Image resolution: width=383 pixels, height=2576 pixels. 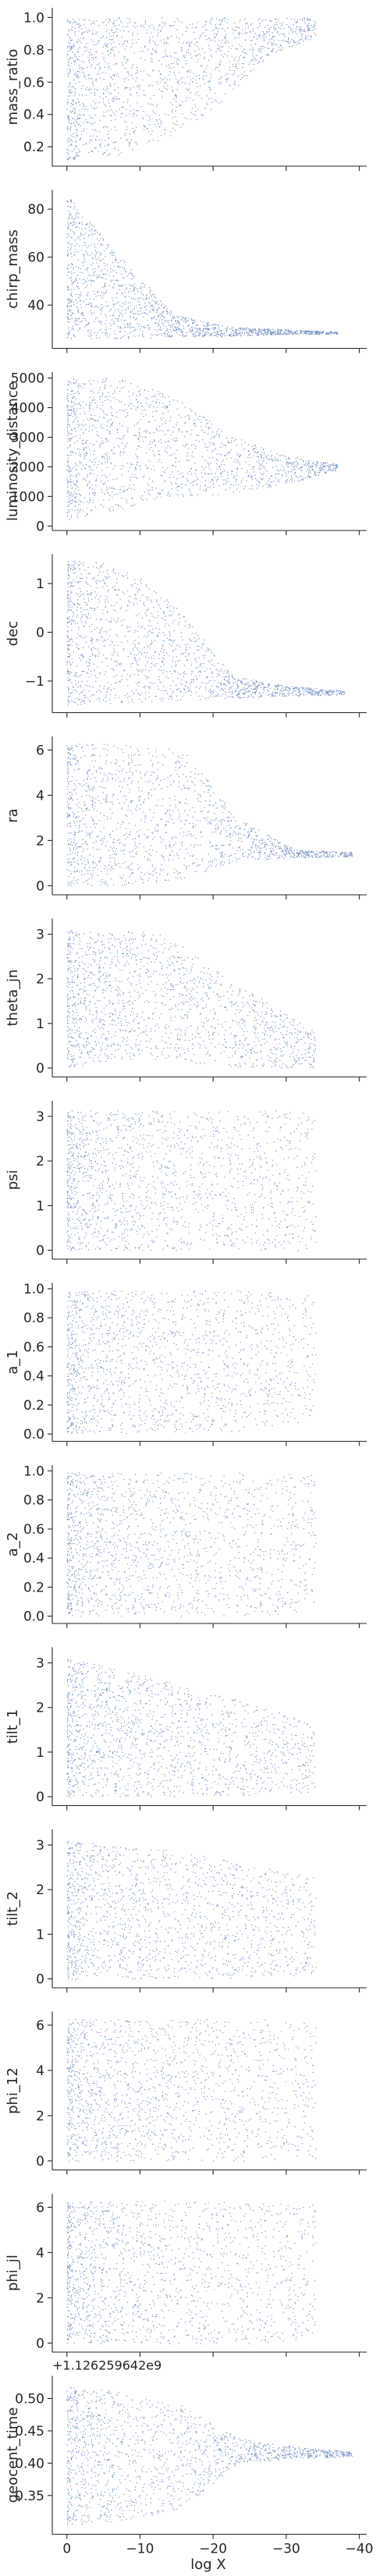 I want to click on y-axis-label: a_1, so click(x=13, y=1362).